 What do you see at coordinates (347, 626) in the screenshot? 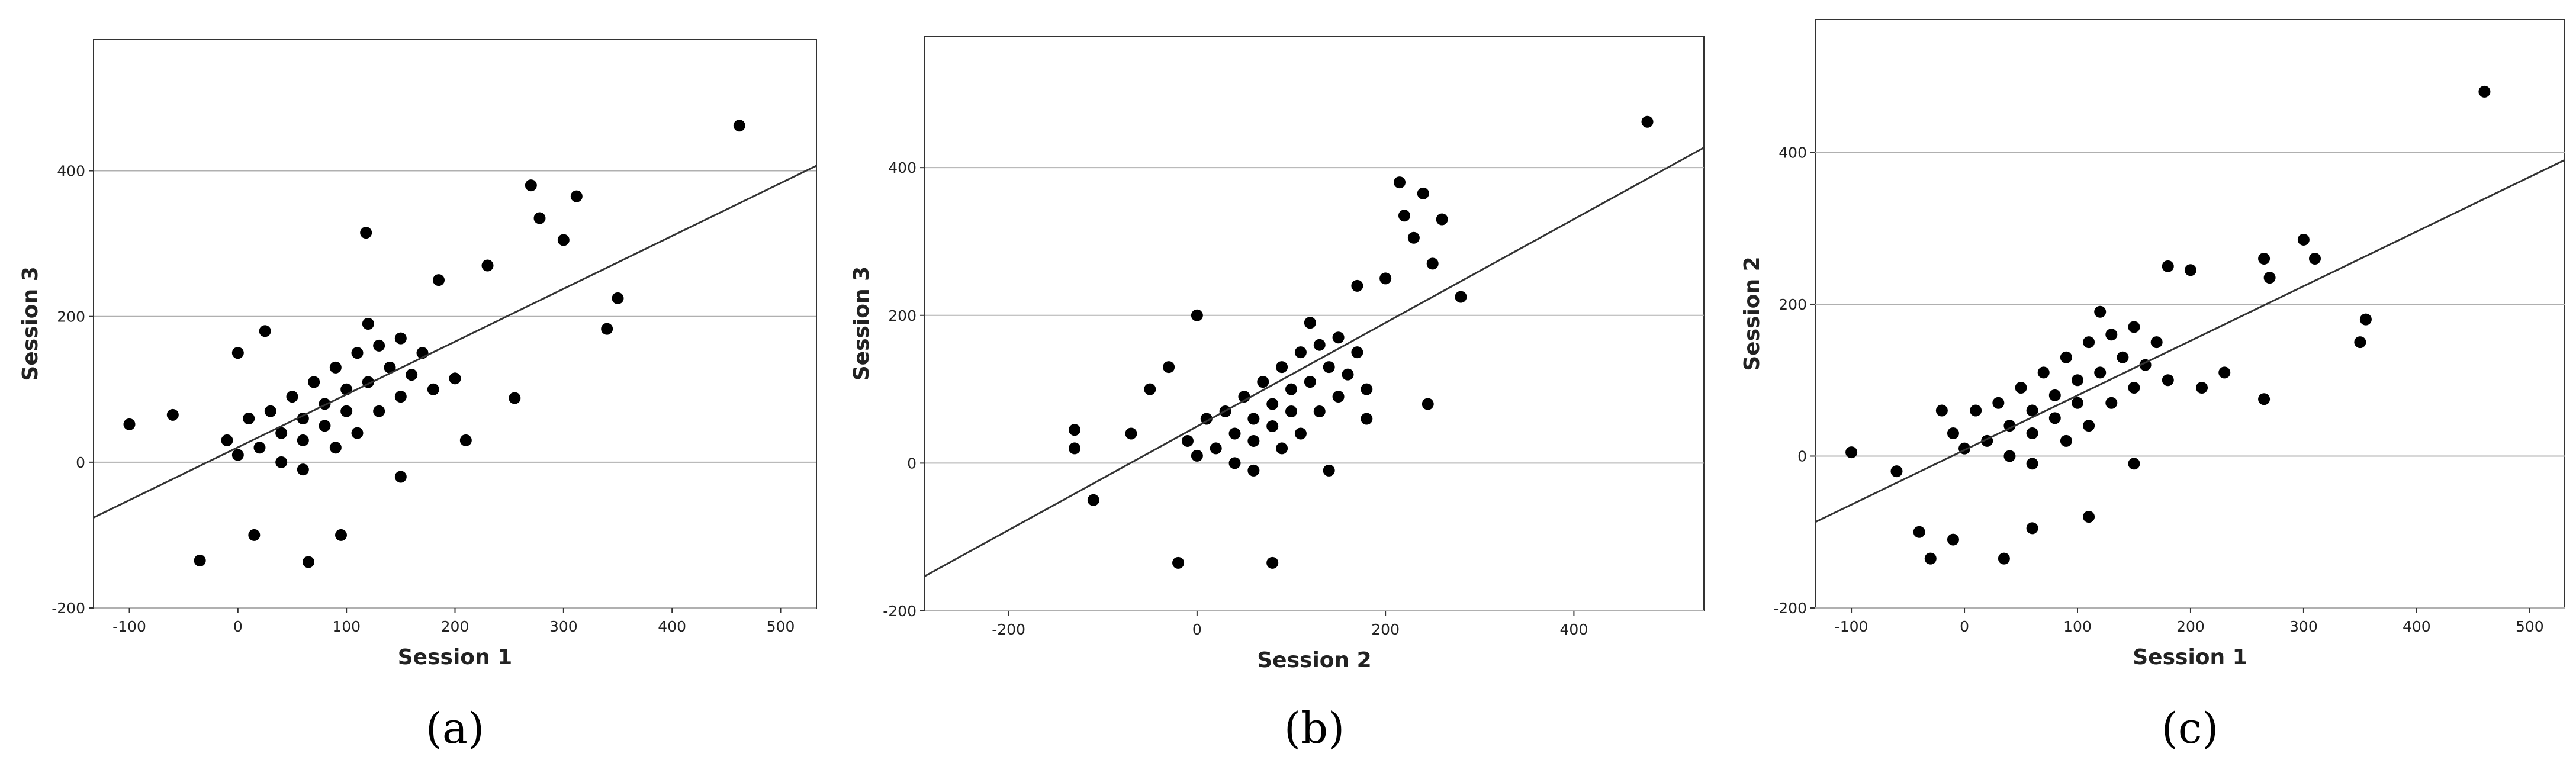
I see `x-tick-label: 100` at bounding box center [347, 626].